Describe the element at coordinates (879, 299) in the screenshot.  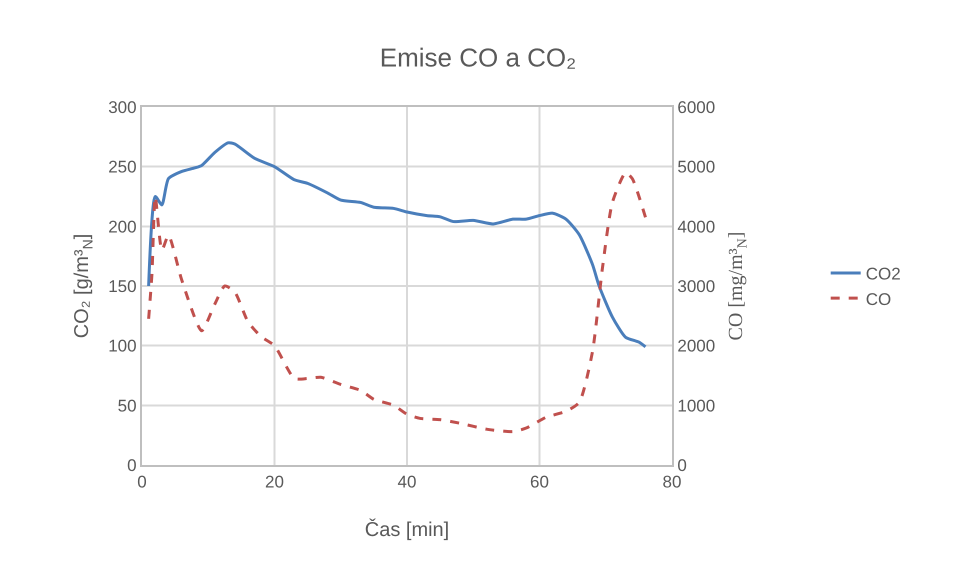
I see `legend-label: CO` at that location.